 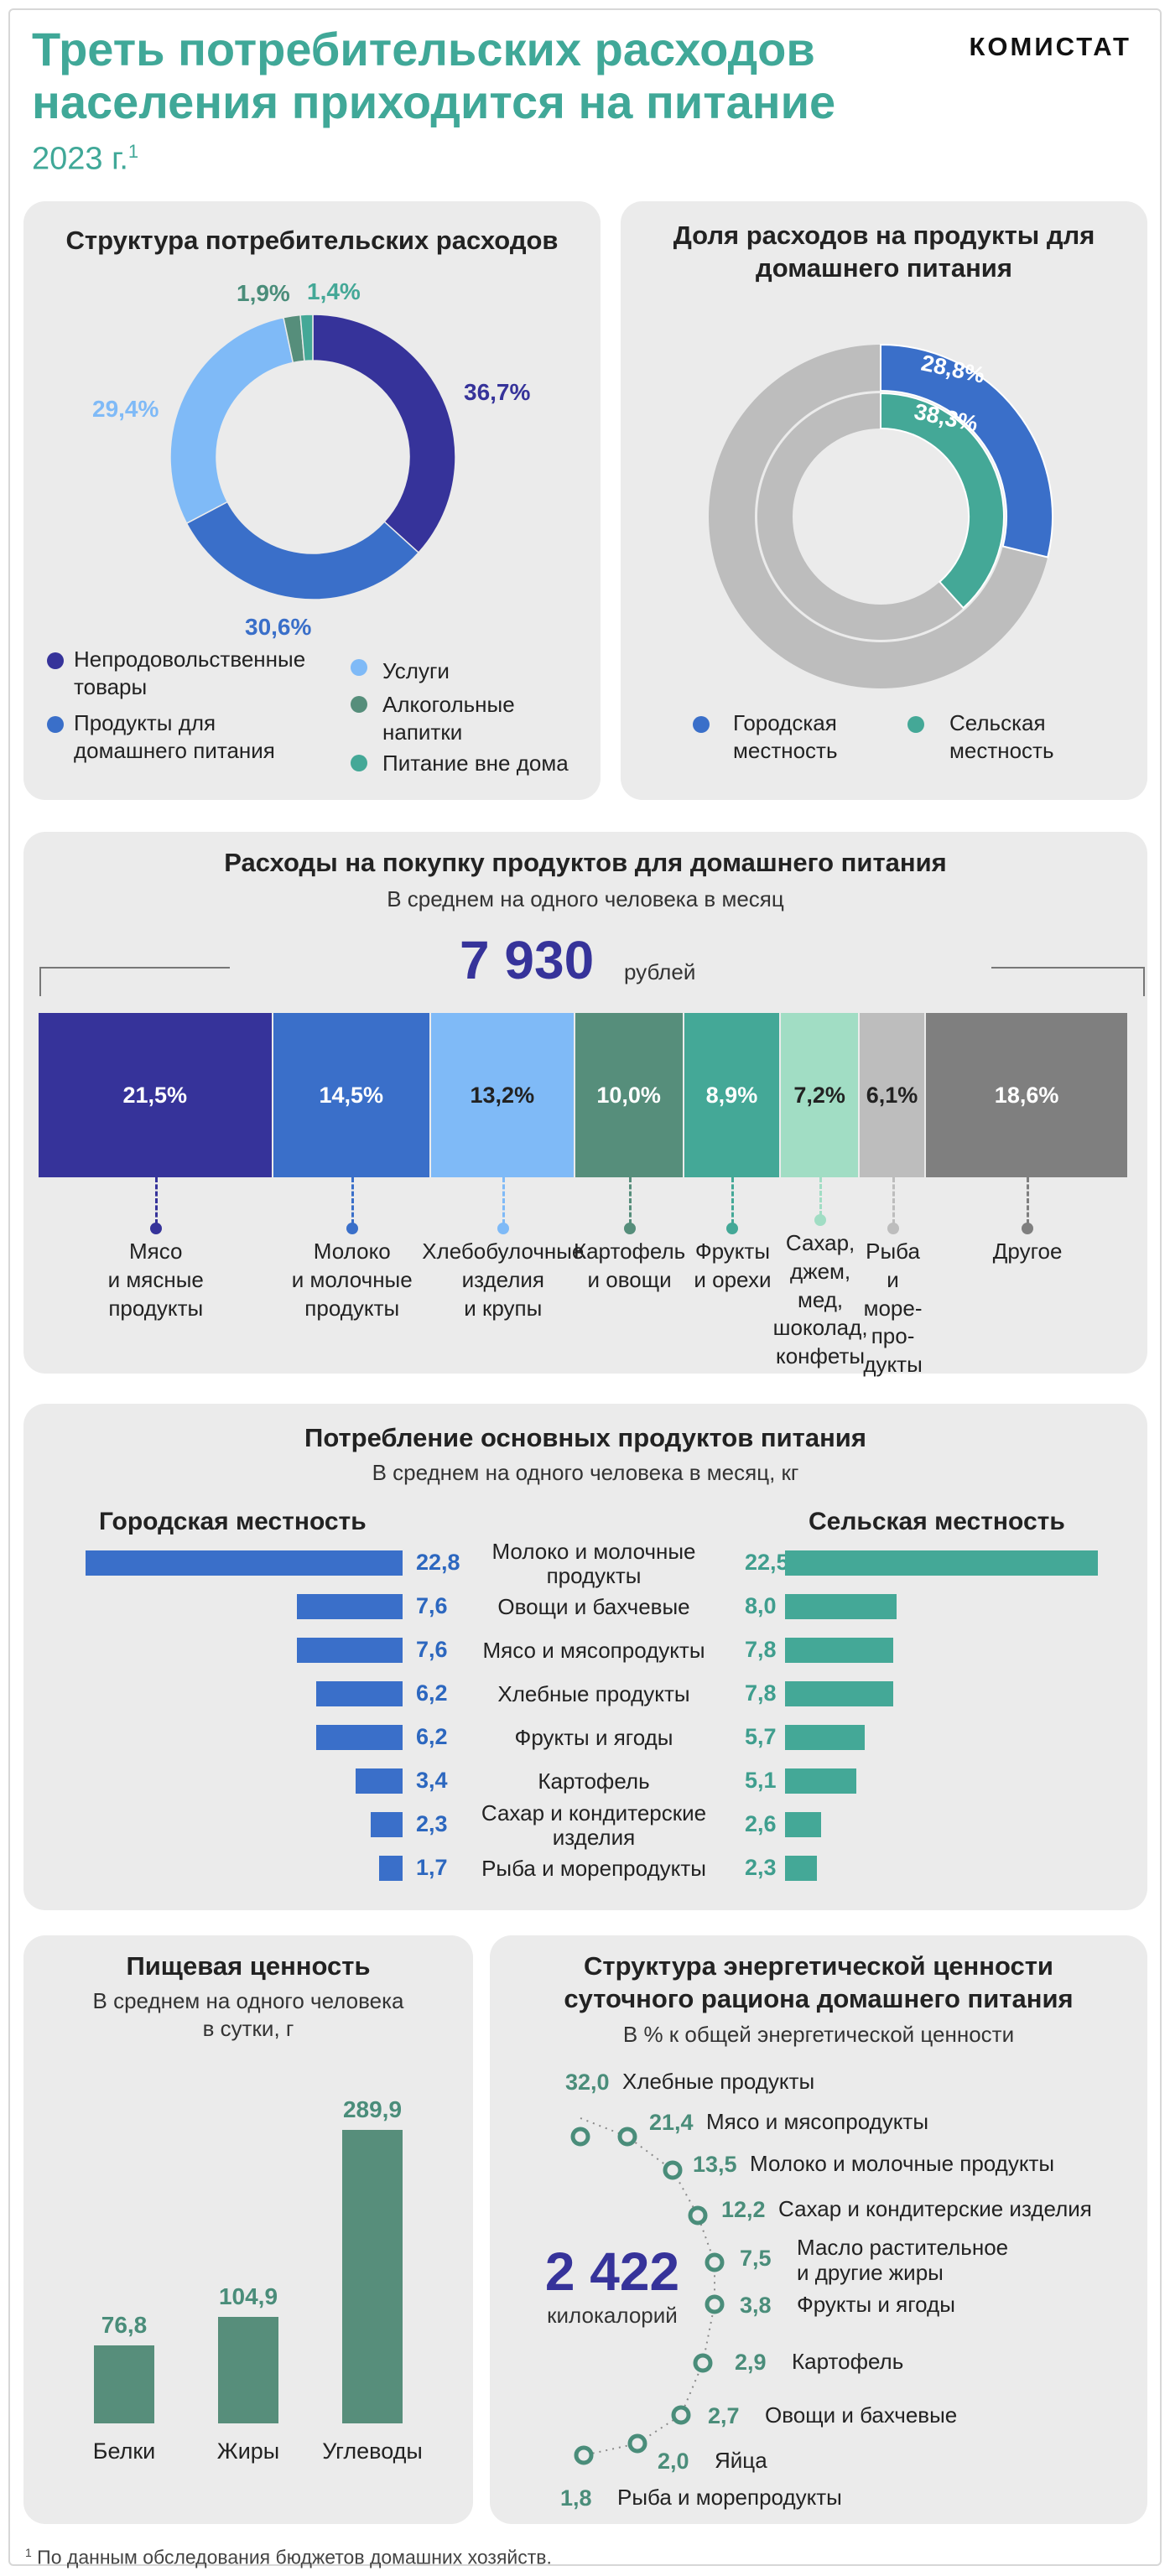 What do you see at coordinates (351, 1095) in the screenshot?
I see `bar-segment: 14,5%` at bounding box center [351, 1095].